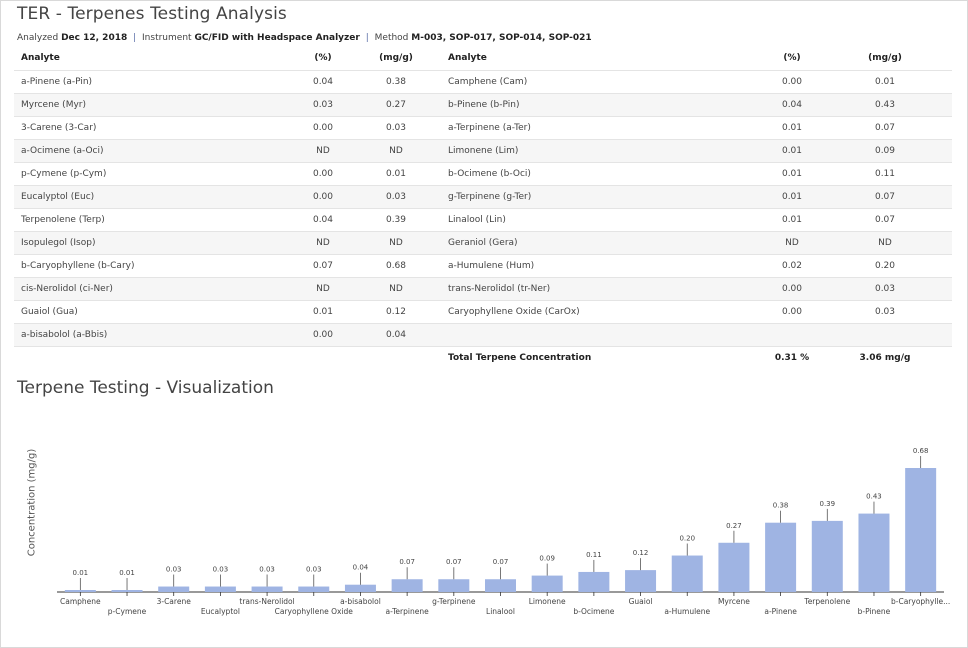  I want to click on cell-analyte-right: b-Pinene (b-Pin), so click(607, 104).